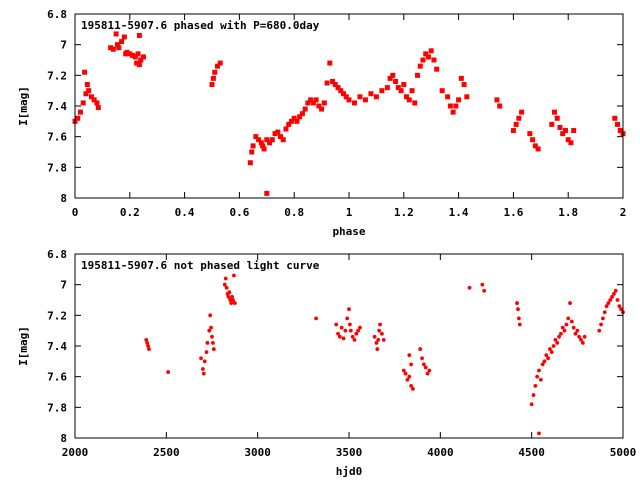 This screenshot has width=640, height=480. Describe the element at coordinates (75, 452) in the screenshot. I see `x-tick-label: 2000` at that location.